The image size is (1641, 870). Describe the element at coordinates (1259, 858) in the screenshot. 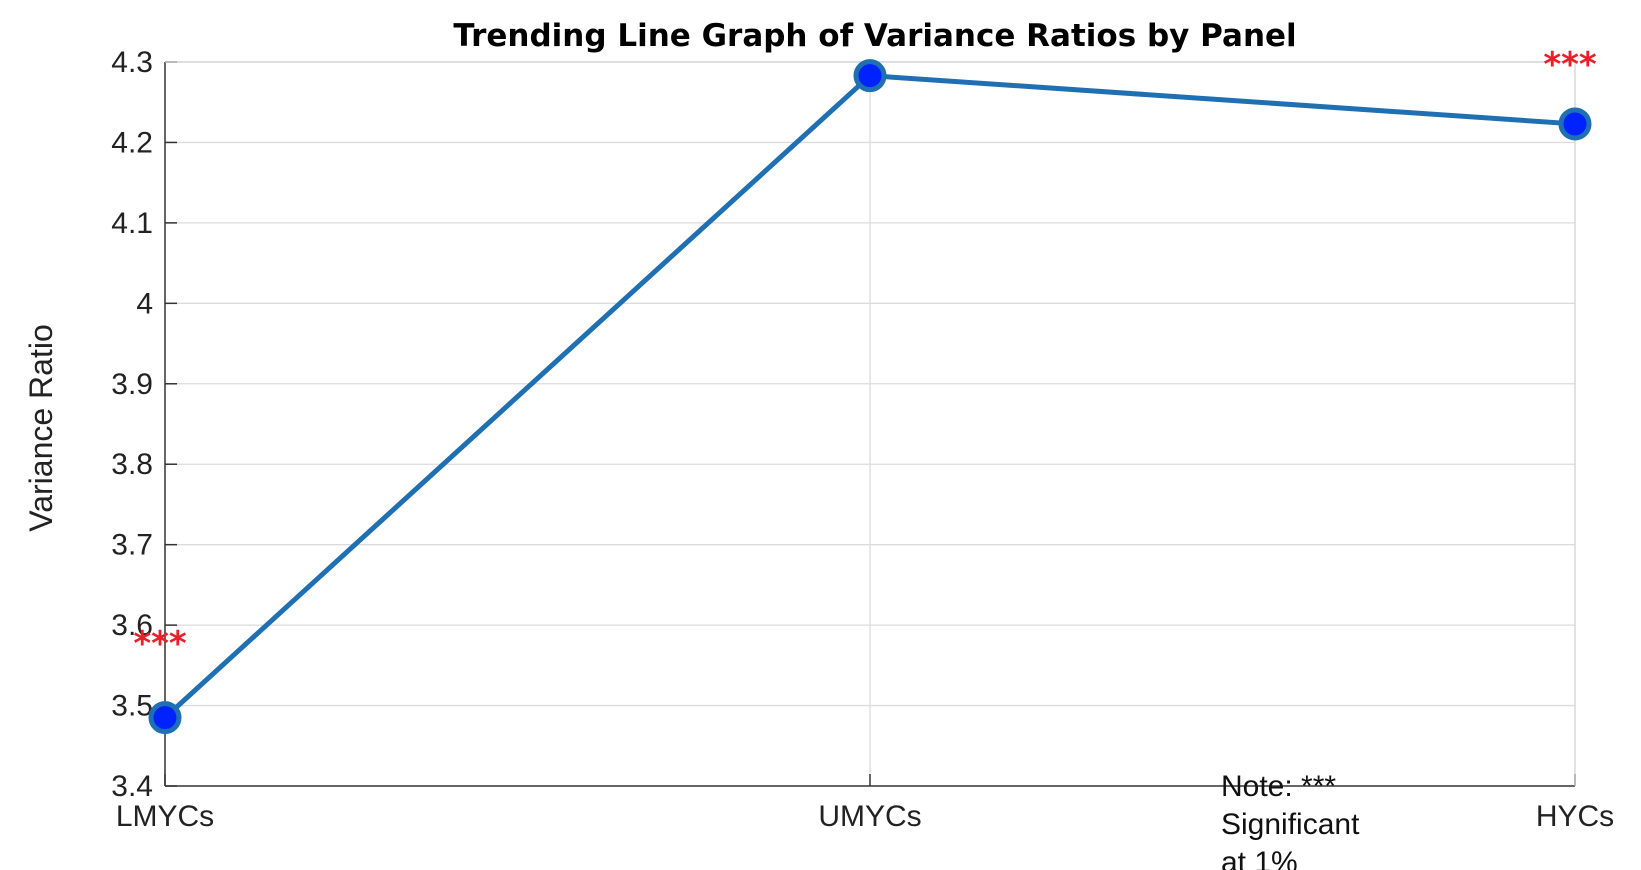

I see `note-line: at 1%` at that location.